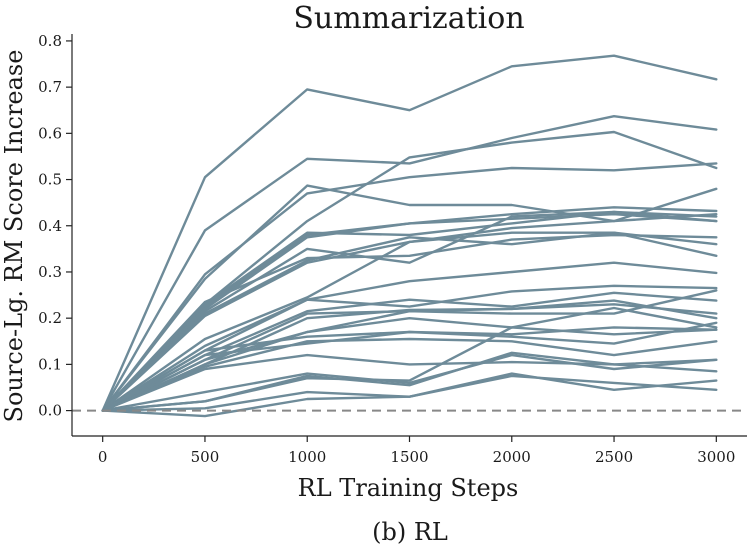 The image size is (747, 560). Describe the element at coordinates (512, 457) in the screenshot. I see `x-tick-label: 2000` at that location.